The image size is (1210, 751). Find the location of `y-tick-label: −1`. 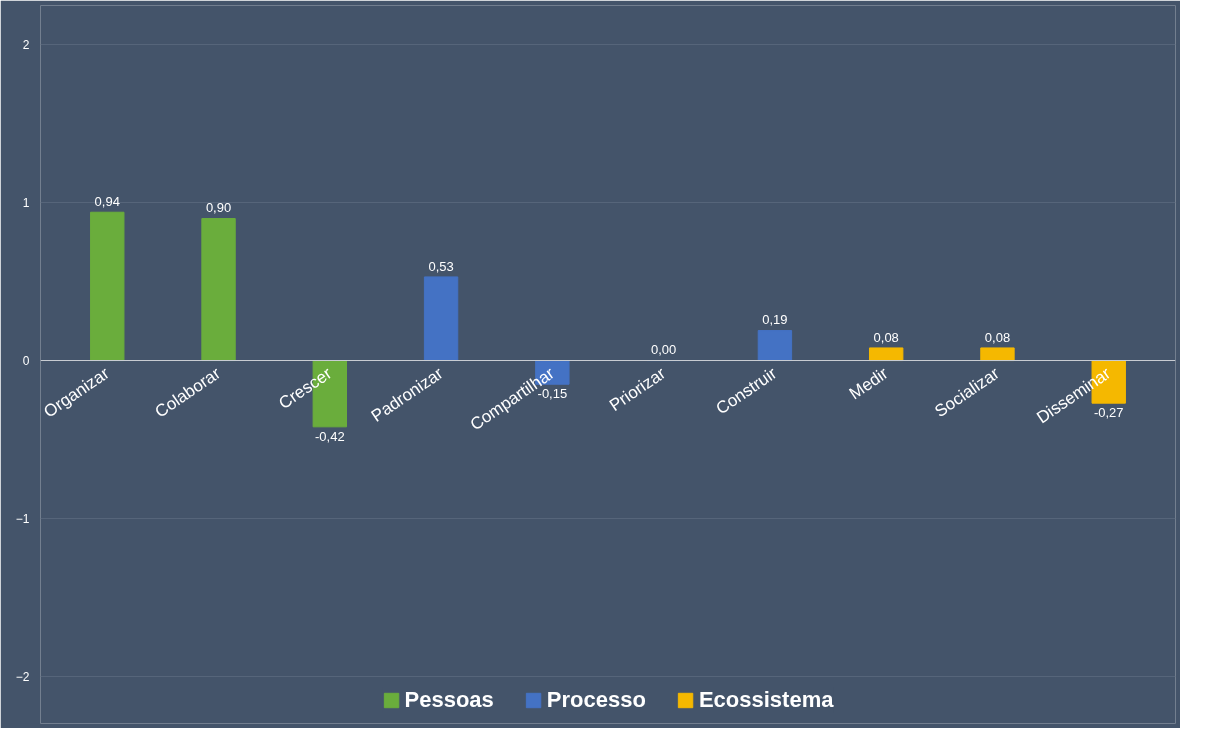

y-tick-label: −1 is located at coordinates (22, 518).